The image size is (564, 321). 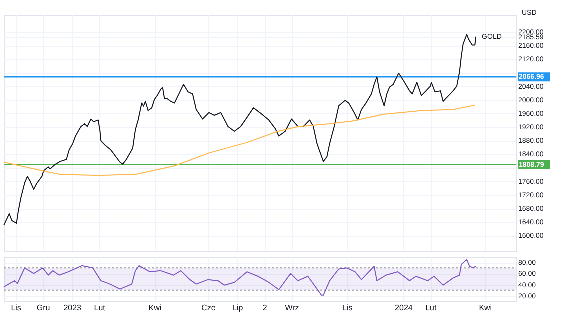 I want to click on x-tick-label: Wrz, so click(x=292, y=308).